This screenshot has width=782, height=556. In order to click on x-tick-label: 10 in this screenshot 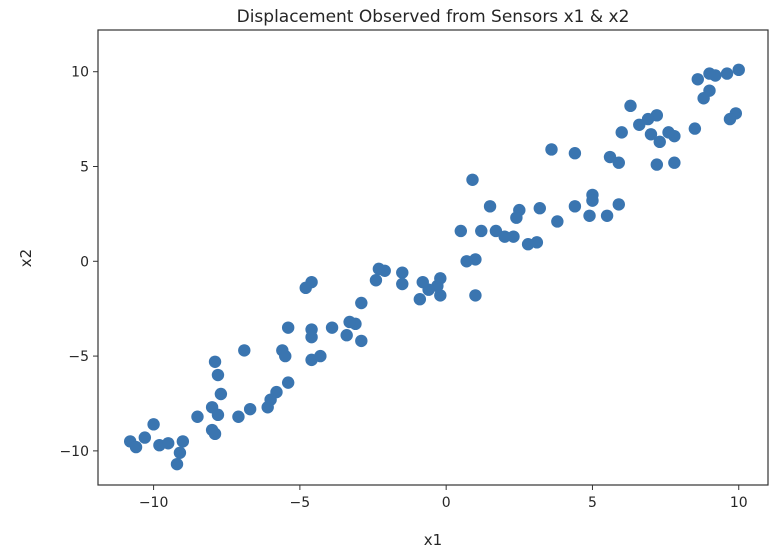, I will do `click(739, 503)`.